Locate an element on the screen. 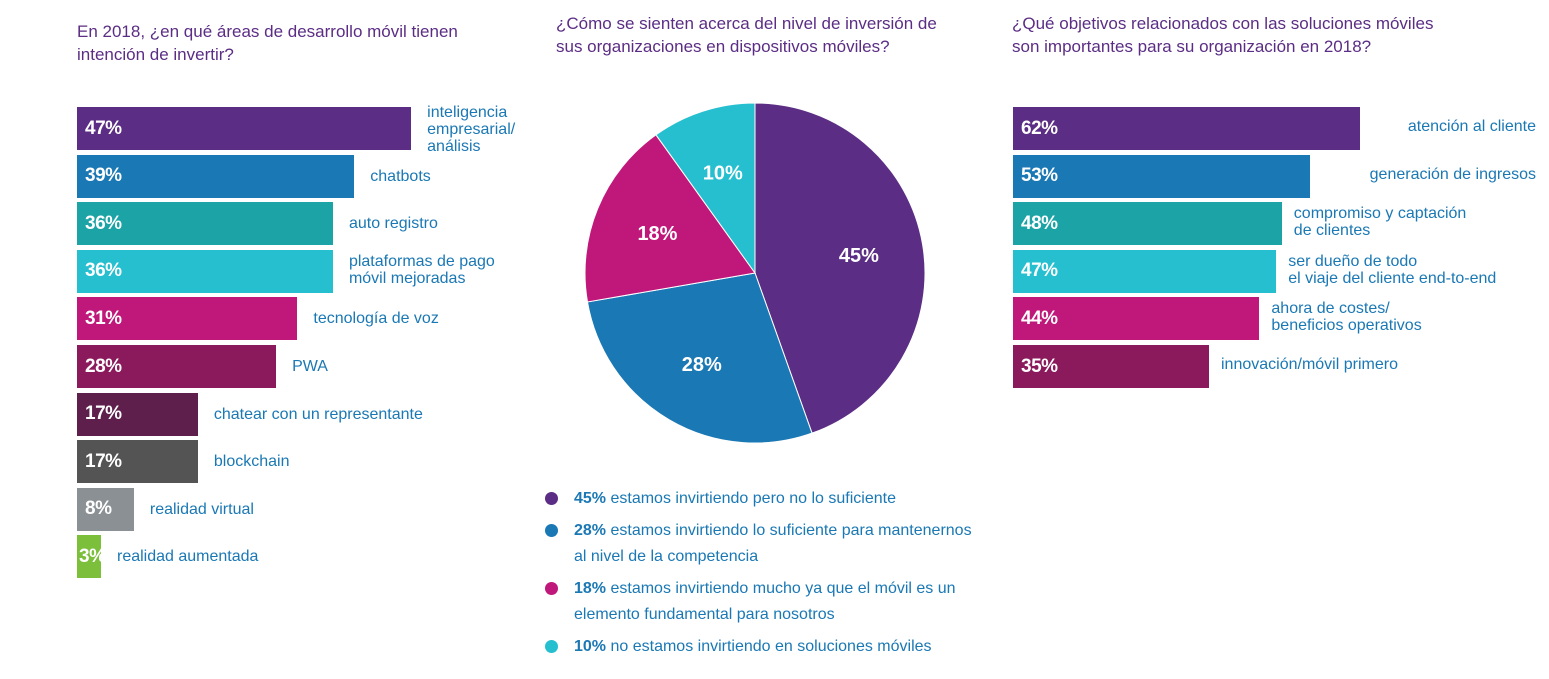 This screenshot has height=679, width=1549. bar-value-label: 3% is located at coordinates (92, 556).